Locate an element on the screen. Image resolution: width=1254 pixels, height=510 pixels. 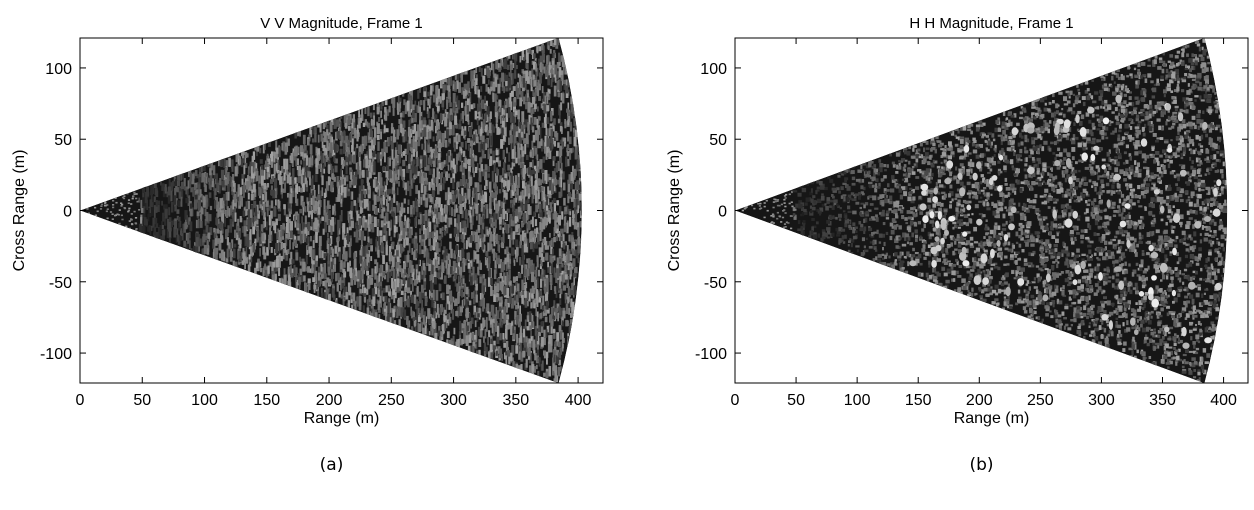
chart-title: V V Magnitude, Frame 1 is located at coordinates (341, 23).